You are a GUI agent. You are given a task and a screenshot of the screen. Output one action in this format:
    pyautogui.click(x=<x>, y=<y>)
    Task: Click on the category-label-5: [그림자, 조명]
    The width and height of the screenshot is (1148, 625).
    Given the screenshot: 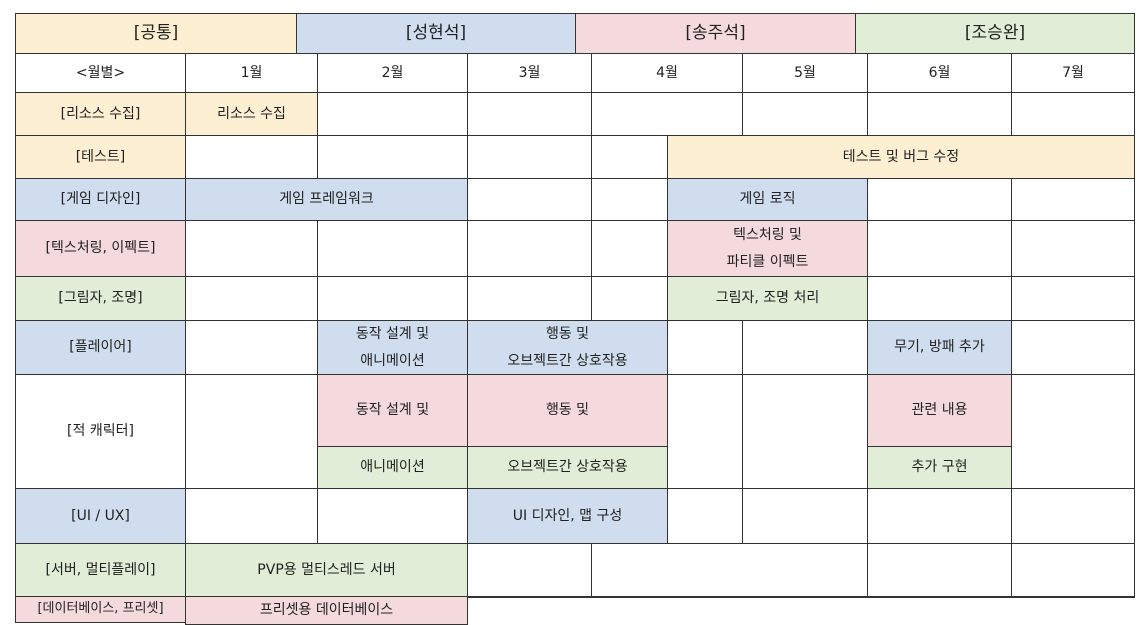 What is the action you would take?
    pyautogui.click(x=100, y=298)
    